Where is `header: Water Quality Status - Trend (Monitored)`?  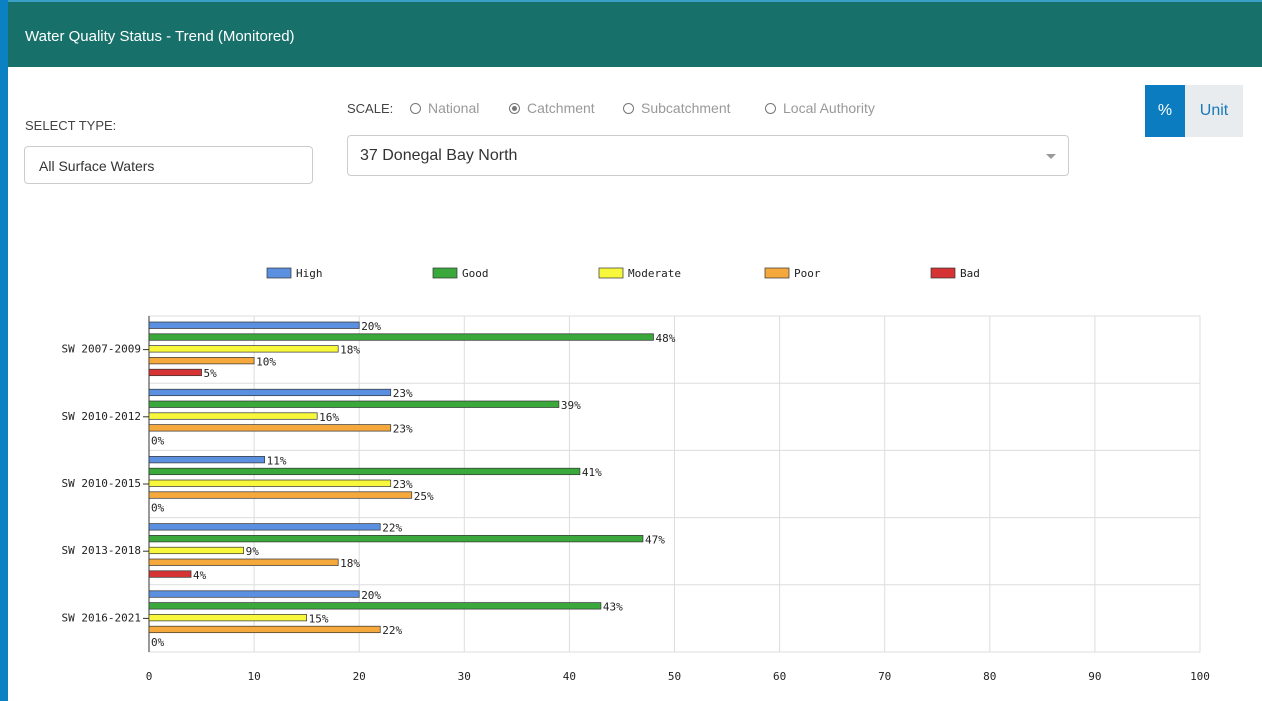
header: Water Quality Status - Trend (Monitored) is located at coordinates (635, 33).